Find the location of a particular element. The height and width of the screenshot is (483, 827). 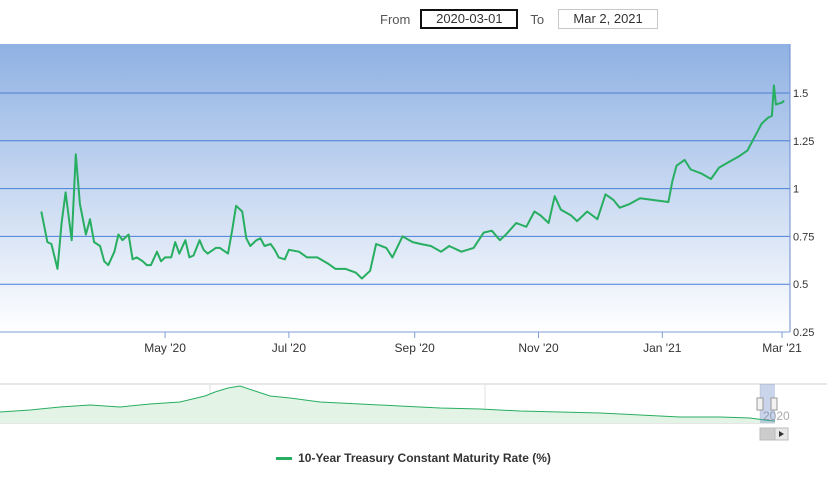

scroll-right-arrow-icon is located at coordinates (781, 434).